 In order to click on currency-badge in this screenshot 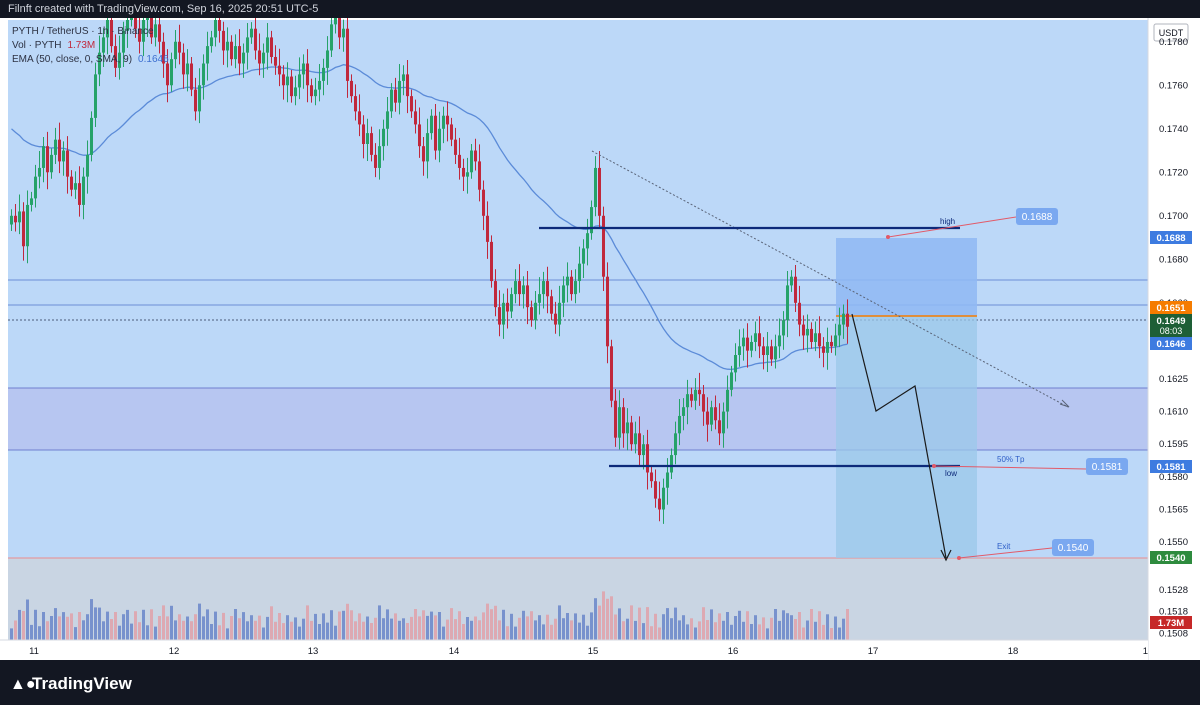, I will do `click(1171, 32)`.